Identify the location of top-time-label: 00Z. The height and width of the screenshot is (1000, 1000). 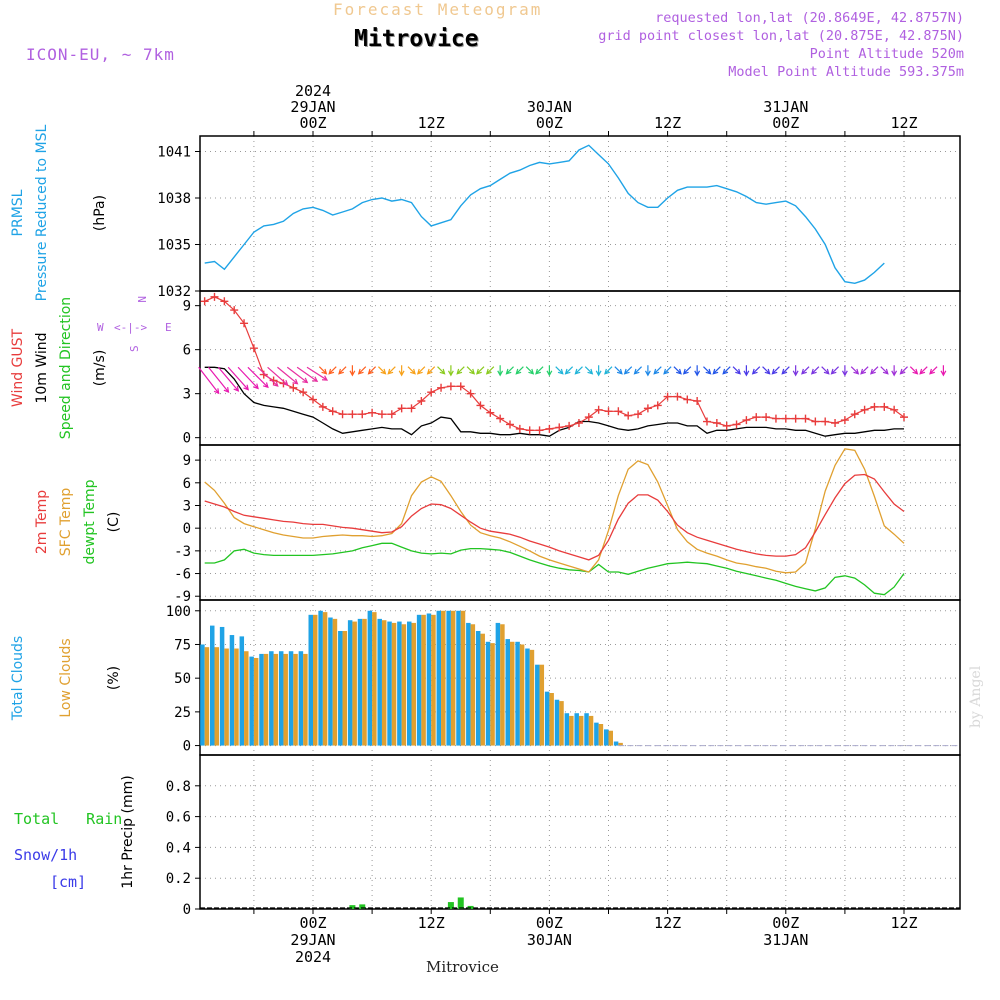
(549, 123).